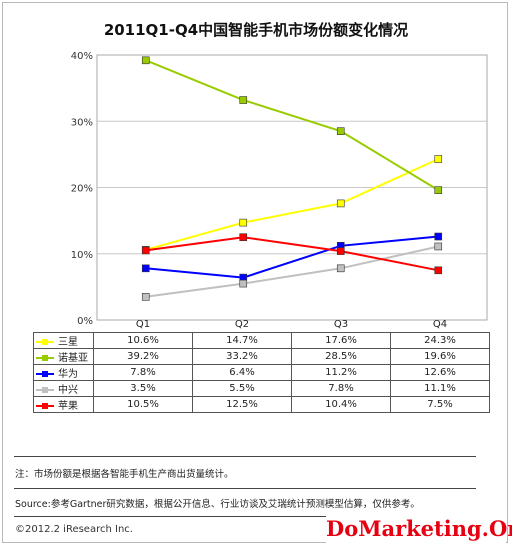 Image resolution: width=512 pixels, height=547 pixels. Describe the element at coordinates (143, 388) in the screenshot. I see `value-cell: 3.5%` at that location.